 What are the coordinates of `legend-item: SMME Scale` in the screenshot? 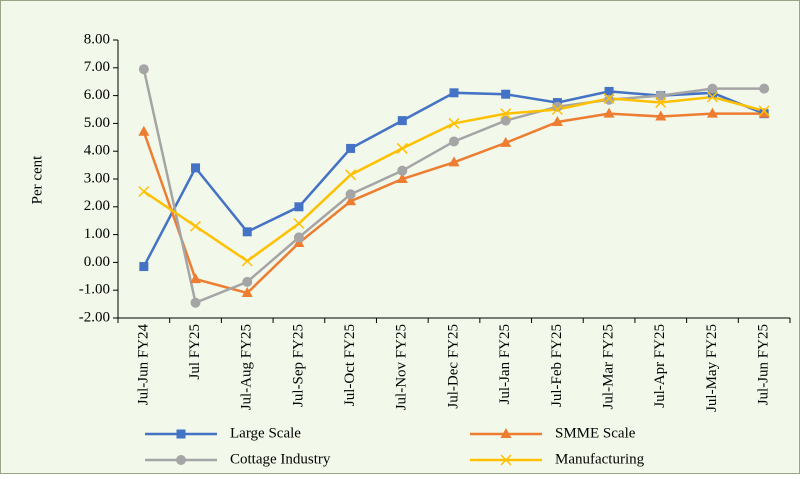 It's located at (553, 433).